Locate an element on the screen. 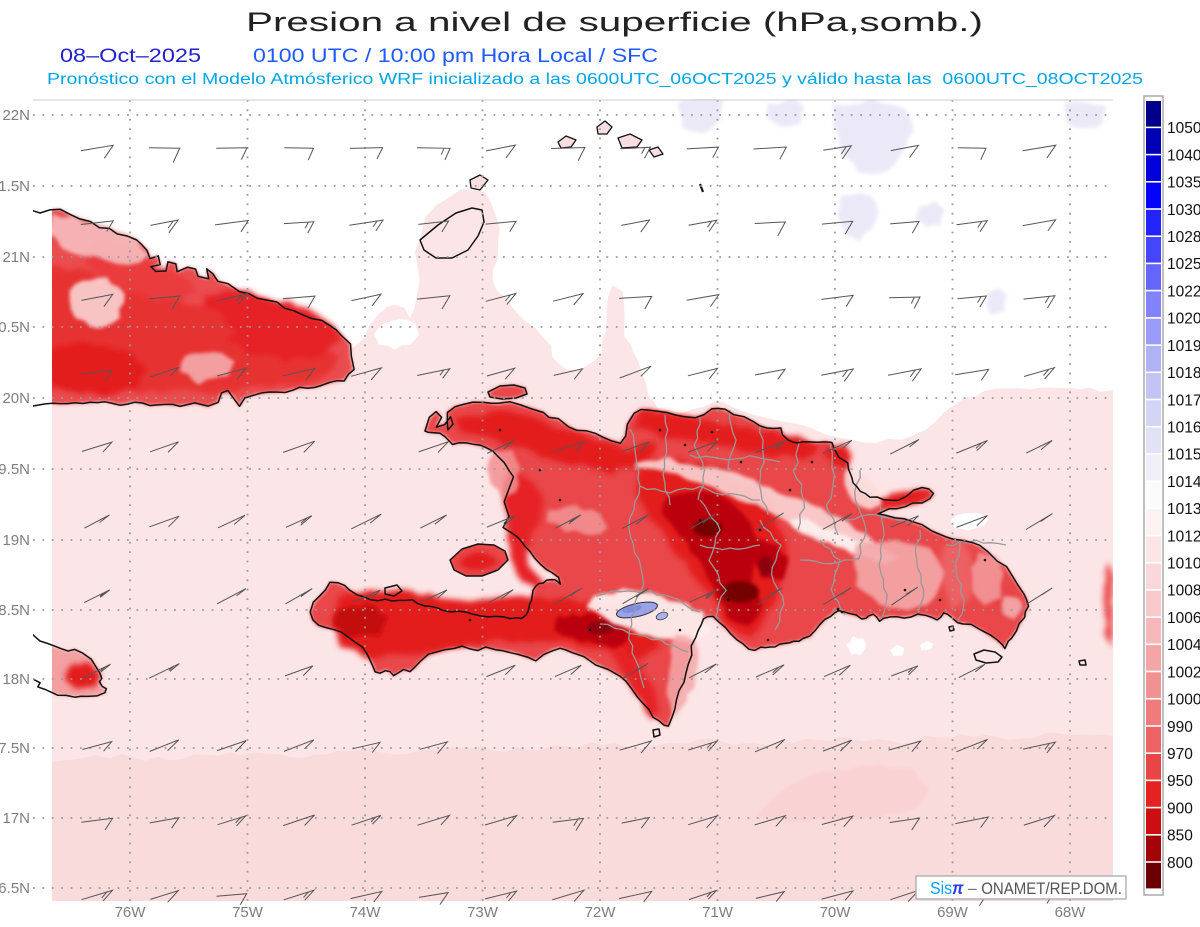 Image resolution: width=1200 pixels, height=927 pixels. svg-text: 800 is located at coordinates (1180, 863).